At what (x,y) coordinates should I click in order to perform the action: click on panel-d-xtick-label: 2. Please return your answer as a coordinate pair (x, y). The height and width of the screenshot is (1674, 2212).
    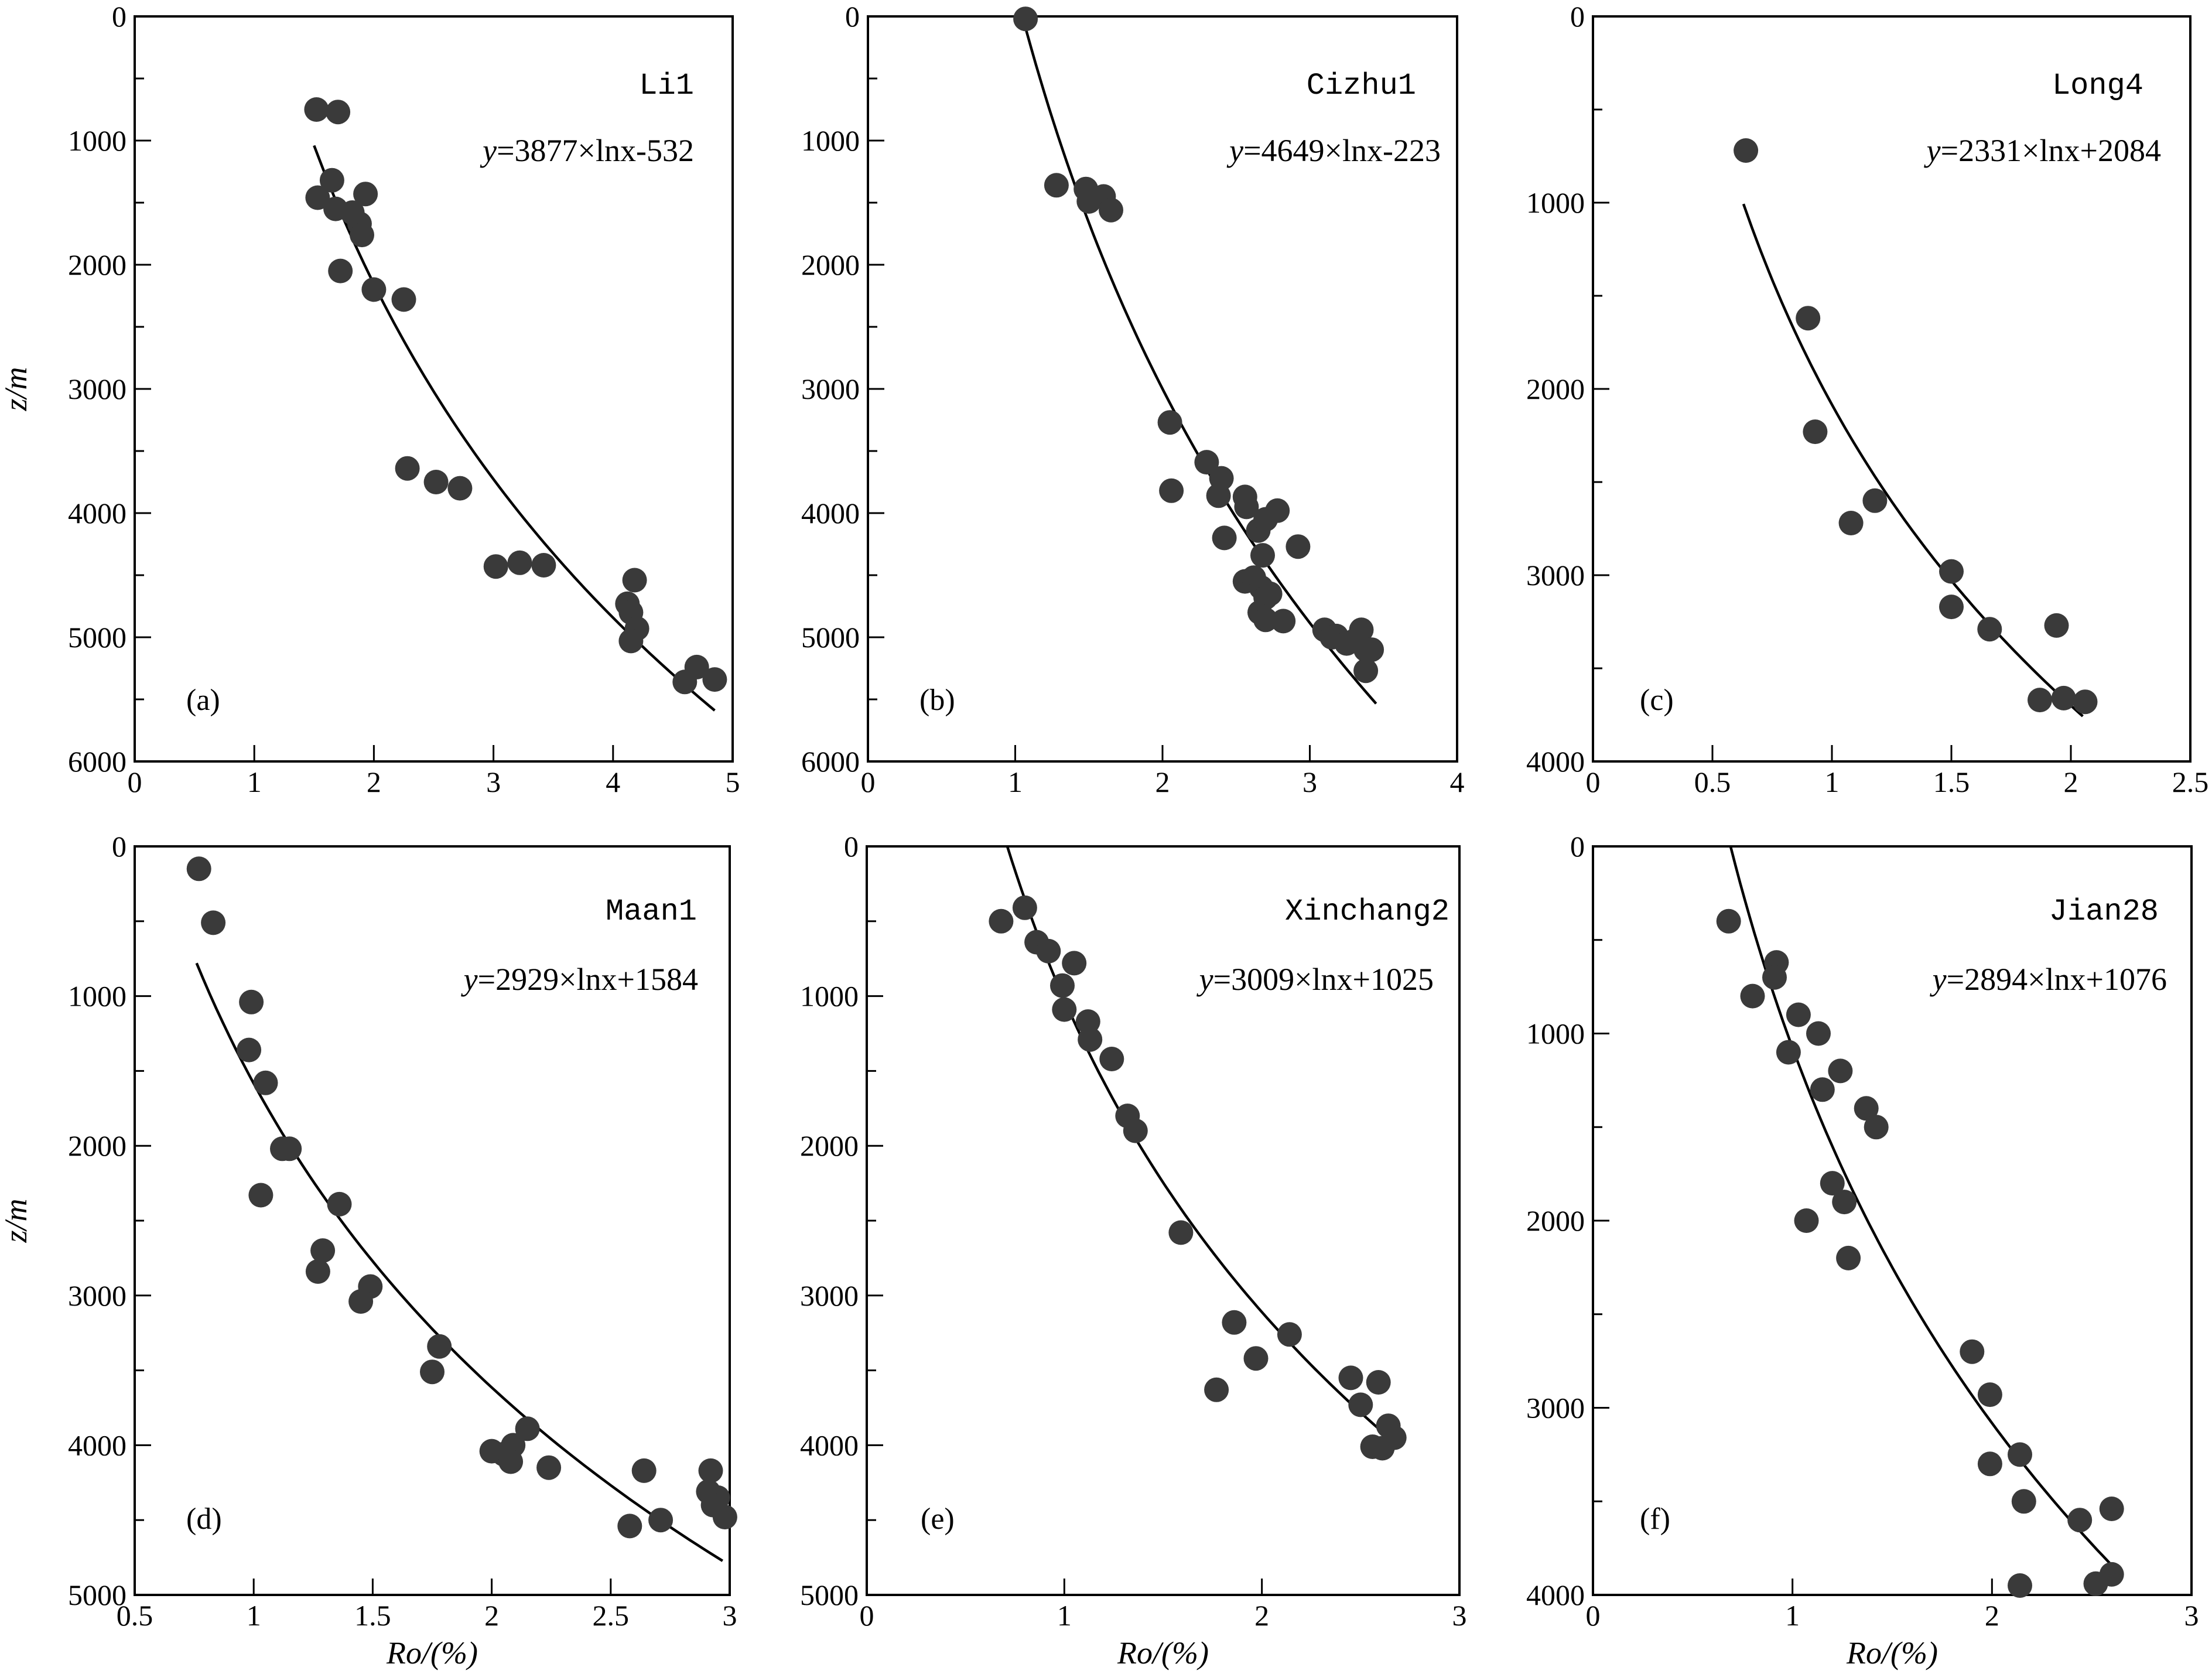
    Looking at the image, I should click on (492, 1615).